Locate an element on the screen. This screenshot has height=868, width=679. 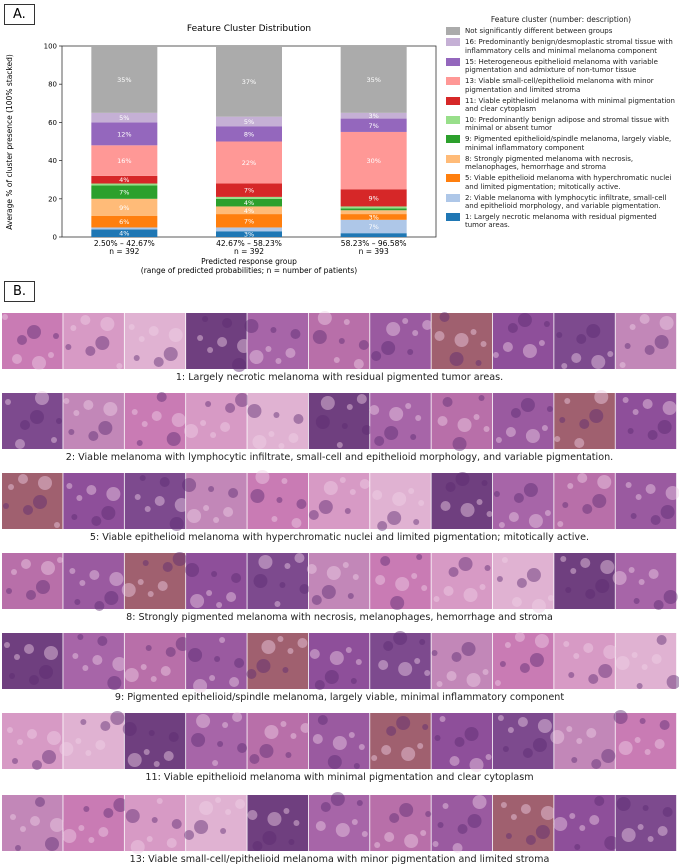
data-label: 6% is located at coordinates (124, 222).